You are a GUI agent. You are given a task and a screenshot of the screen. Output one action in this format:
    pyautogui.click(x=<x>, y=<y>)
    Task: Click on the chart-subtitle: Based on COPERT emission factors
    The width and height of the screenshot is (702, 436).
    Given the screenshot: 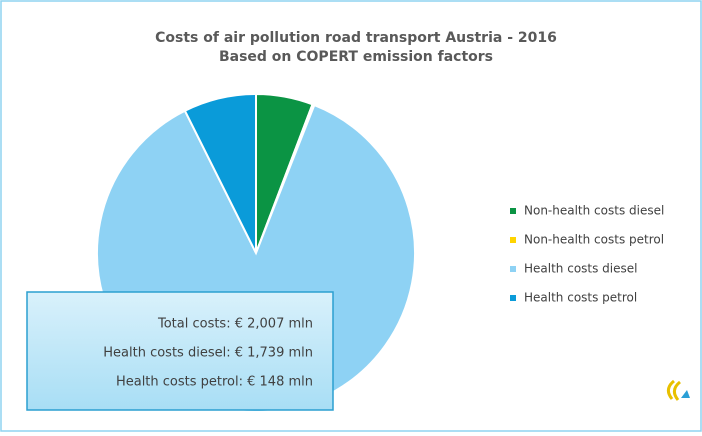 What is the action you would take?
    pyautogui.click(x=356, y=57)
    